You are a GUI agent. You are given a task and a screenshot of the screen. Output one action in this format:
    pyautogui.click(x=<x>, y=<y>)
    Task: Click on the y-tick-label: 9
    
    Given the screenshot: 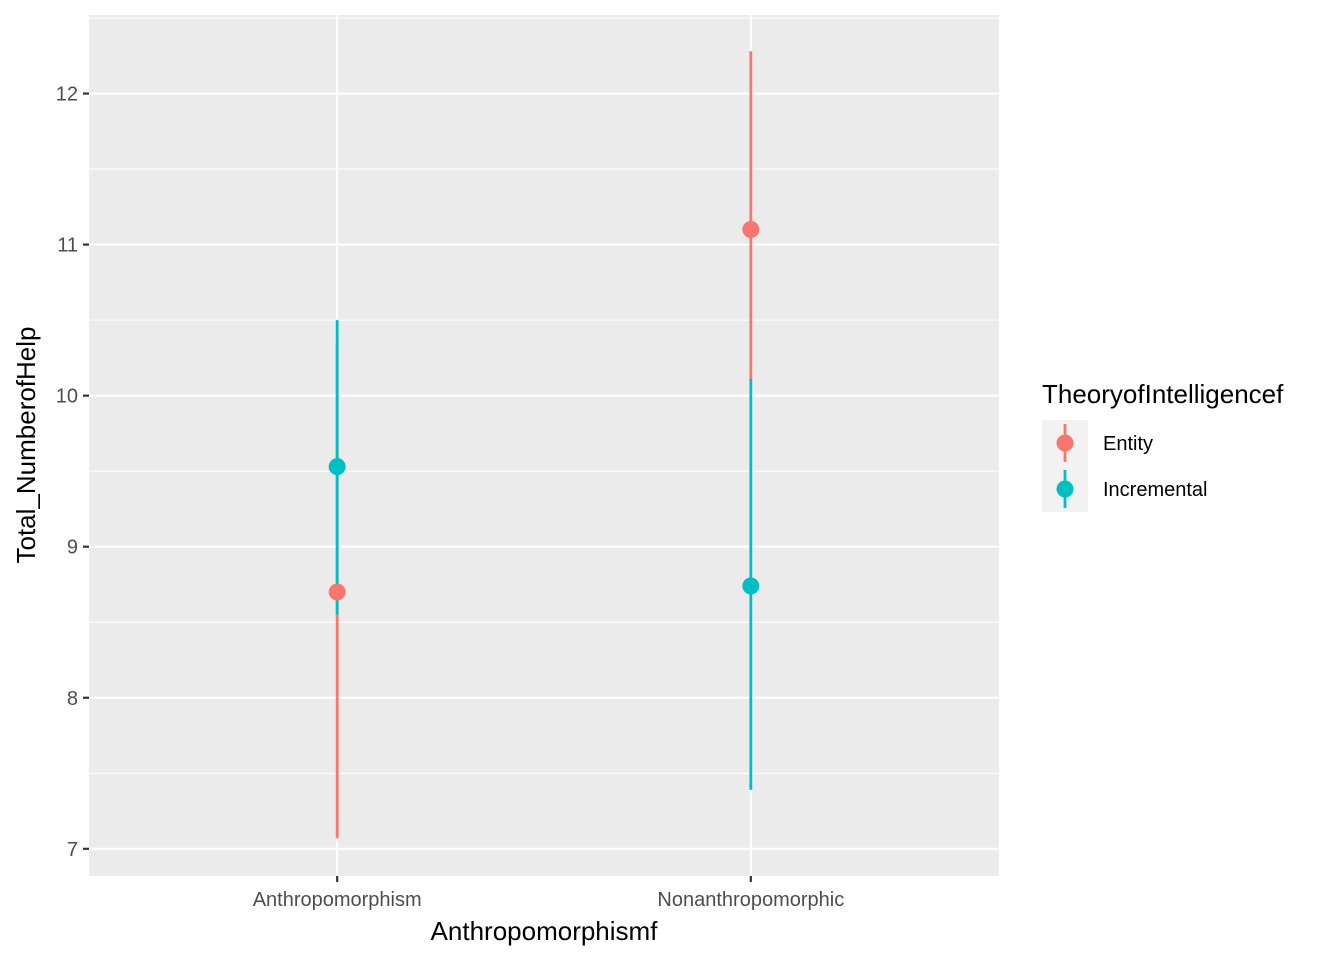 What is the action you would take?
    pyautogui.click(x=72, y=548)
    